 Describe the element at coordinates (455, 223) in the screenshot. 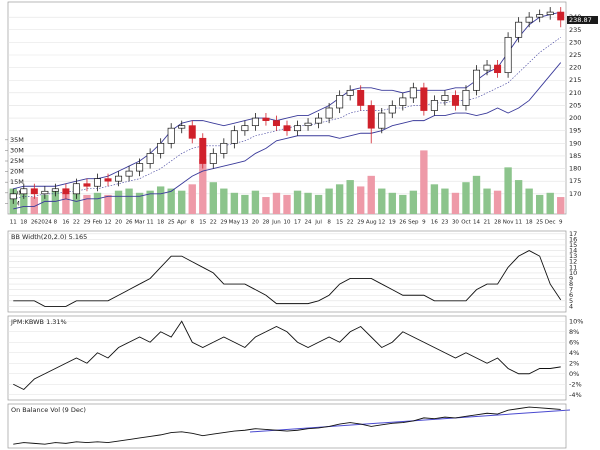

I see `x-tick-label: 30` at that location.